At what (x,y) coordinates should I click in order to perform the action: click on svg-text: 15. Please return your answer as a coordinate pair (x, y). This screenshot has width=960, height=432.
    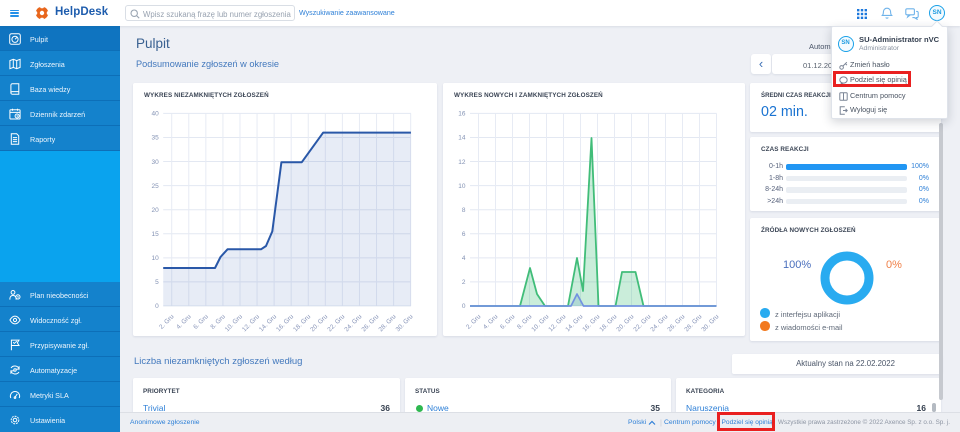
    Looking at the image, I should click on (155, 234).